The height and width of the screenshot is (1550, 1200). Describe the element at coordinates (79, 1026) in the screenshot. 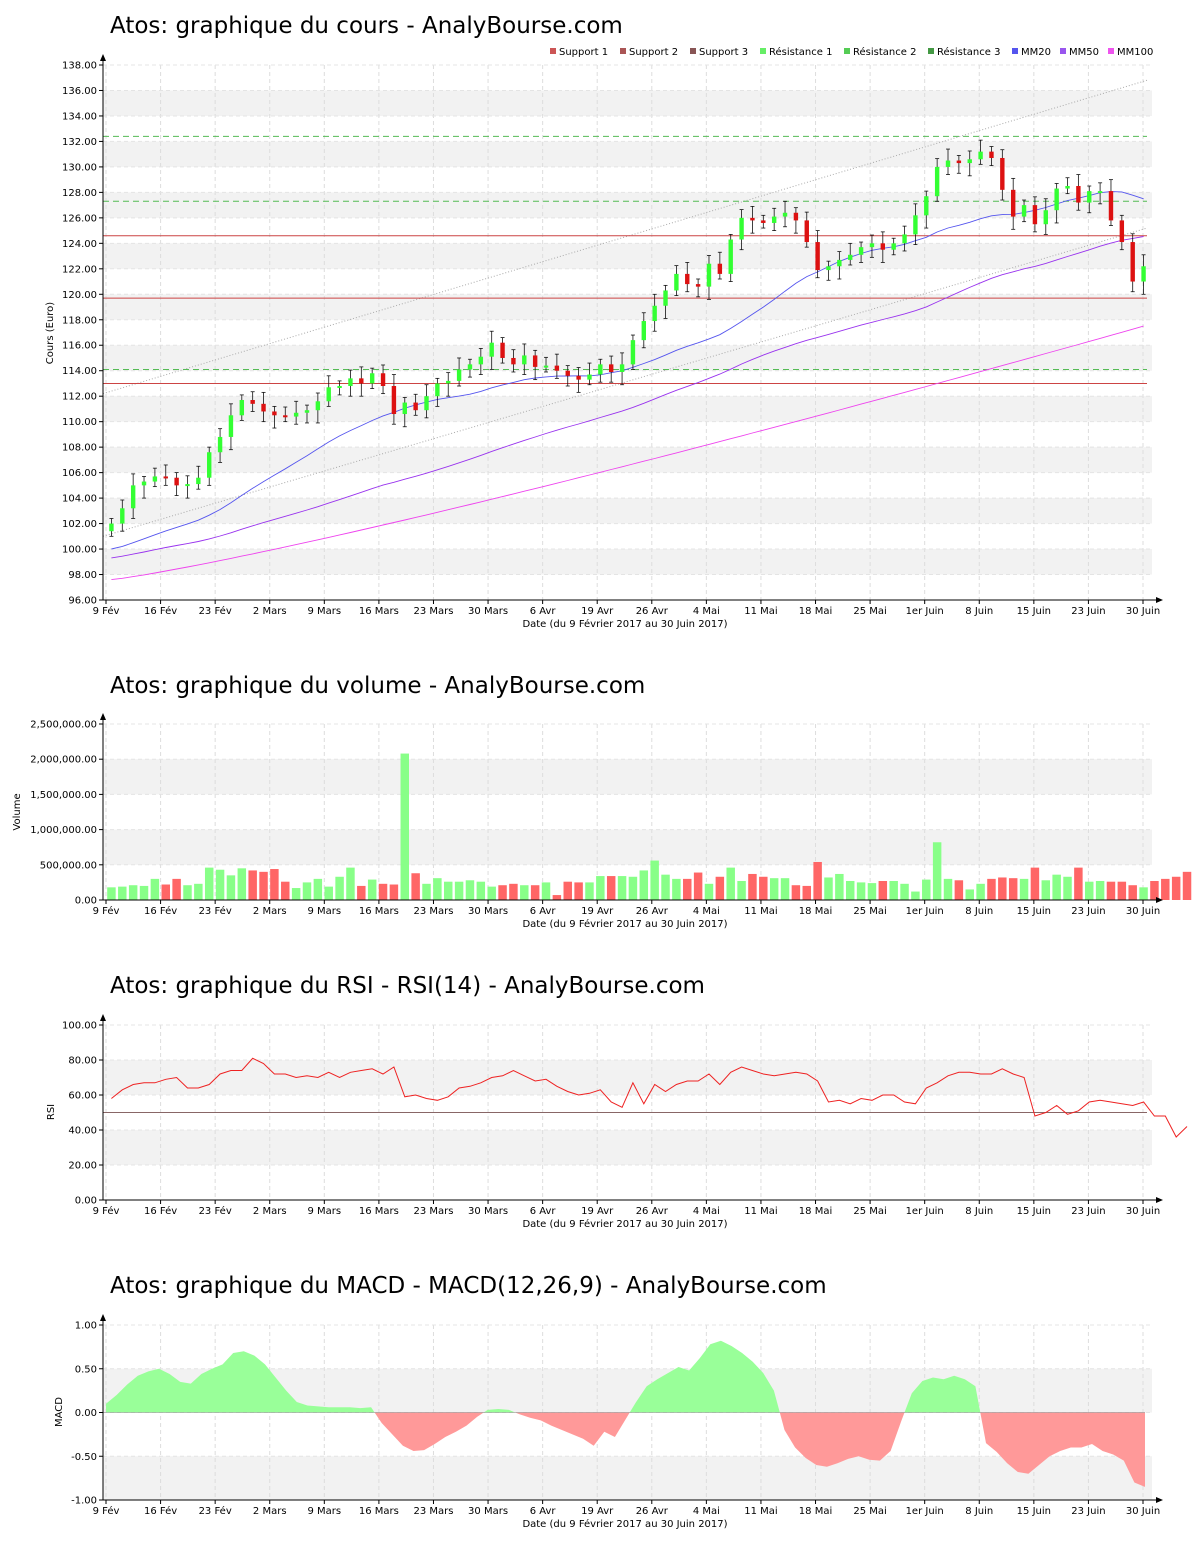

I see `rsi-ytick-label: 100.00` at that location.